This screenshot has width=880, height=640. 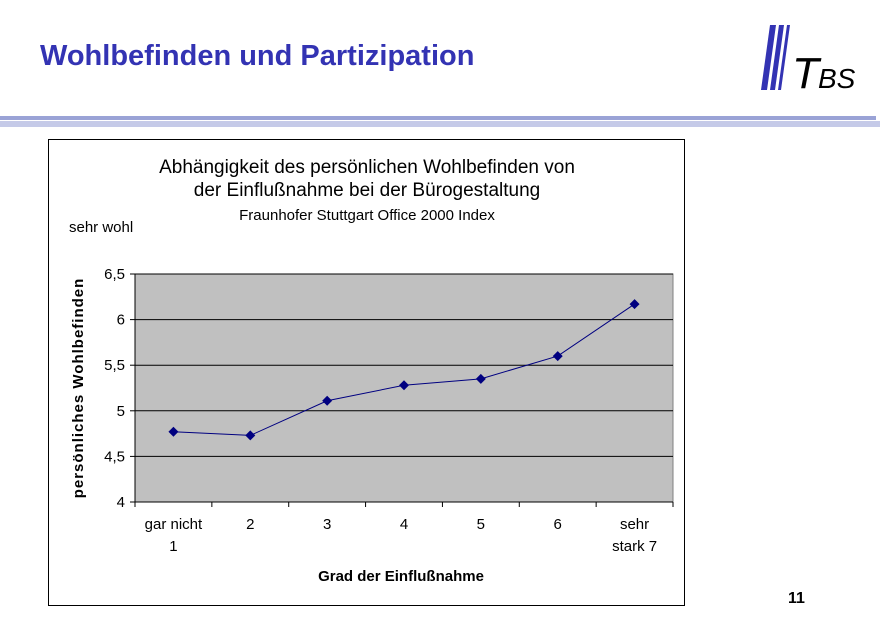 I want to click on slide-title: Wohlbefinden und Partizipation, so click(x=257, y=56).